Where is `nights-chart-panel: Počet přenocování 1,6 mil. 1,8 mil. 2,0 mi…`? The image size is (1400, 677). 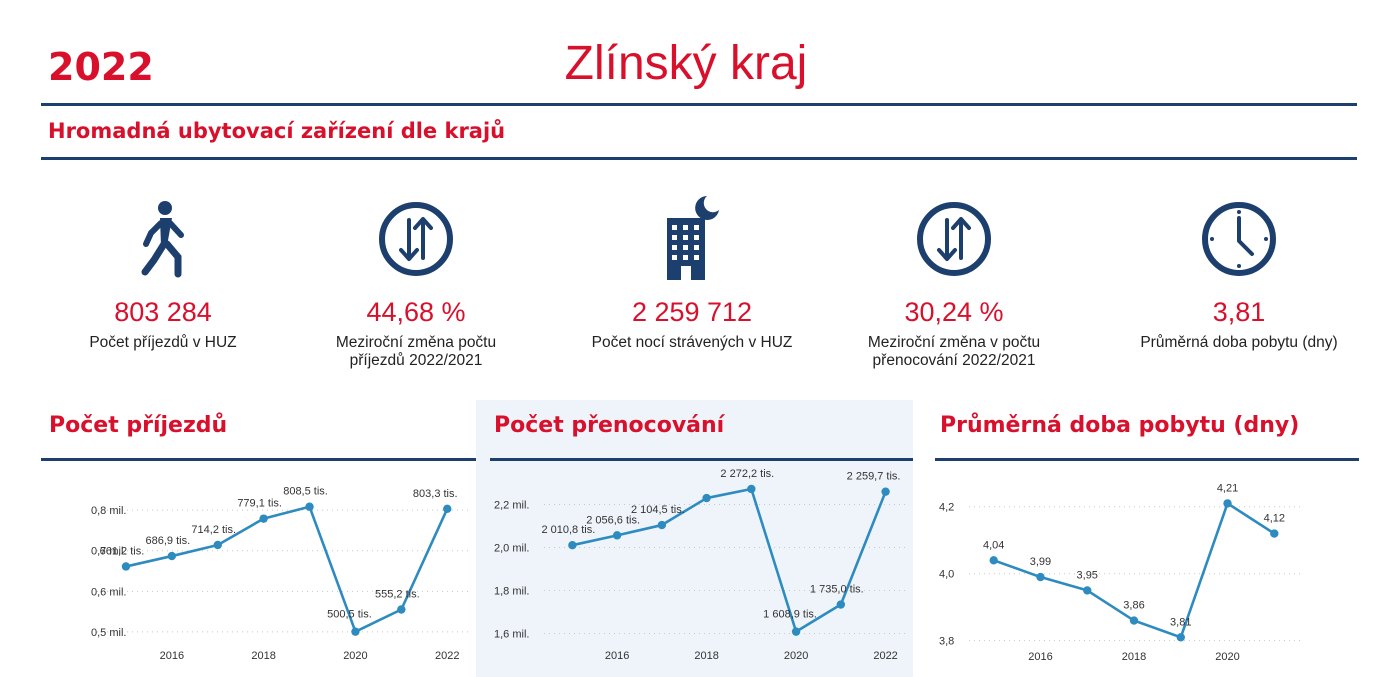
nights-chart-panel: Počet přenocování 1,6 mil. 1,8 mil. 2,0 mi… is located at coordinates (694, 538).